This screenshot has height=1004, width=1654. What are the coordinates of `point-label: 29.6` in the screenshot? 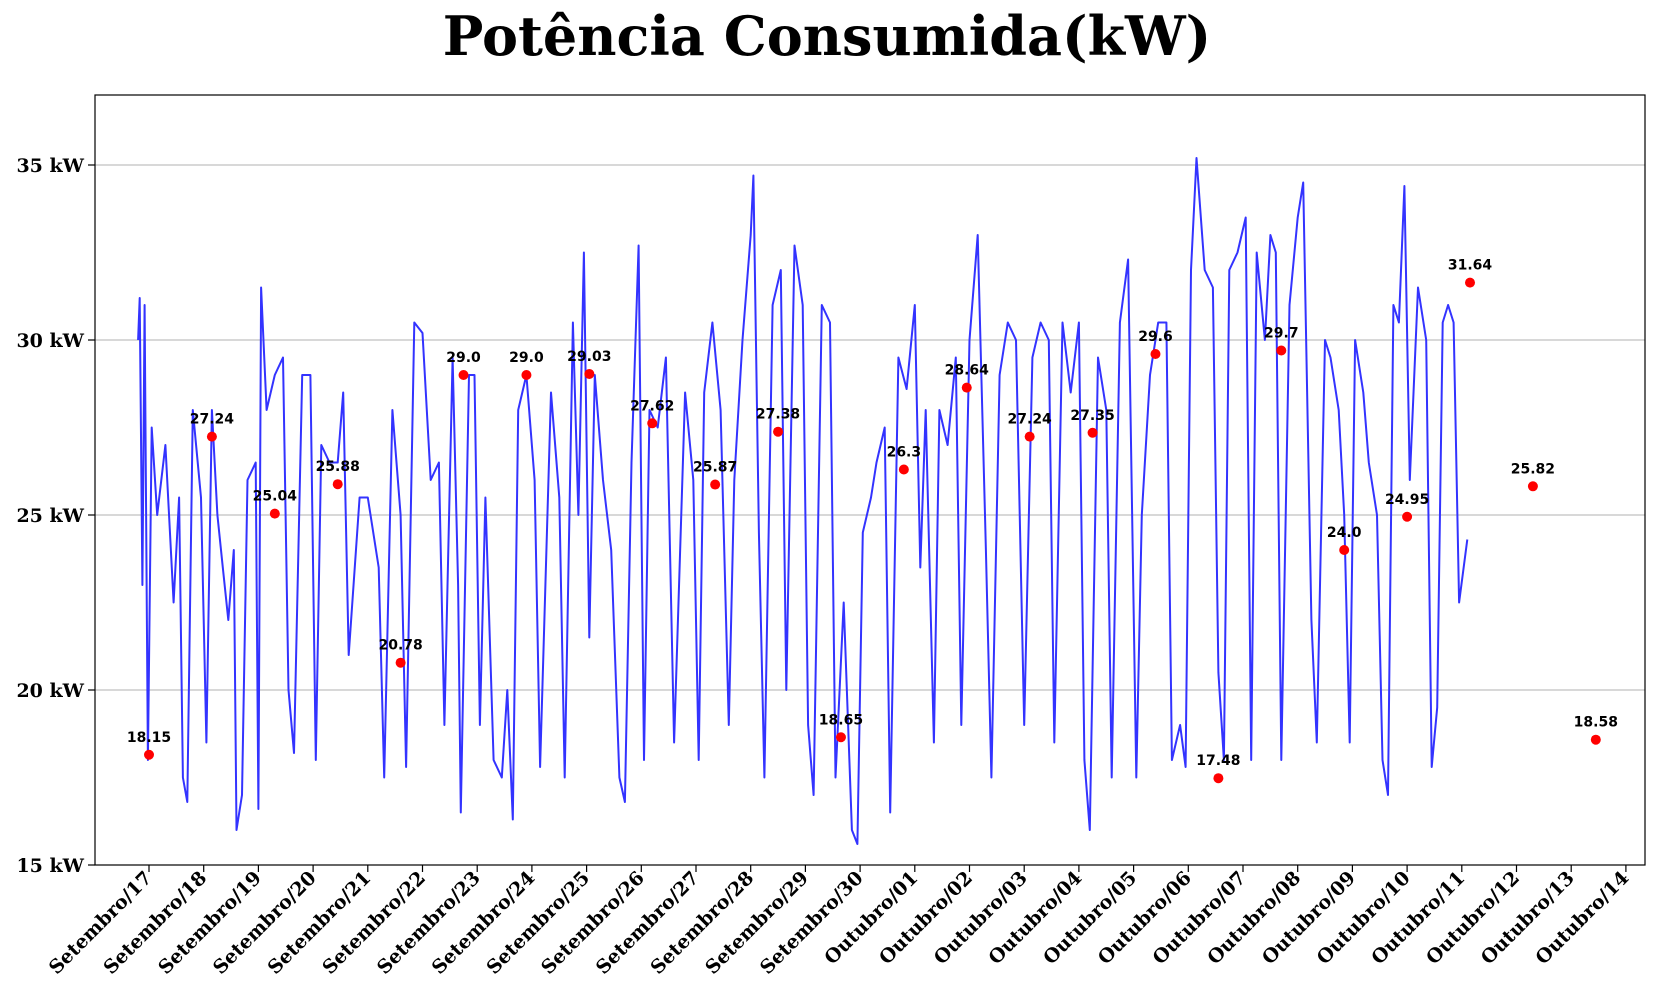 It's located at (1155, 337).